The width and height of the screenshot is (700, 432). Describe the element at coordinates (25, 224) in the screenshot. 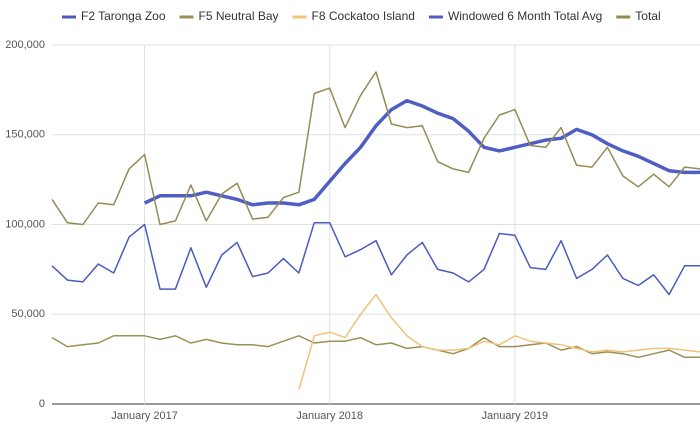

I see `y-tick-label: 100,000` at that location.